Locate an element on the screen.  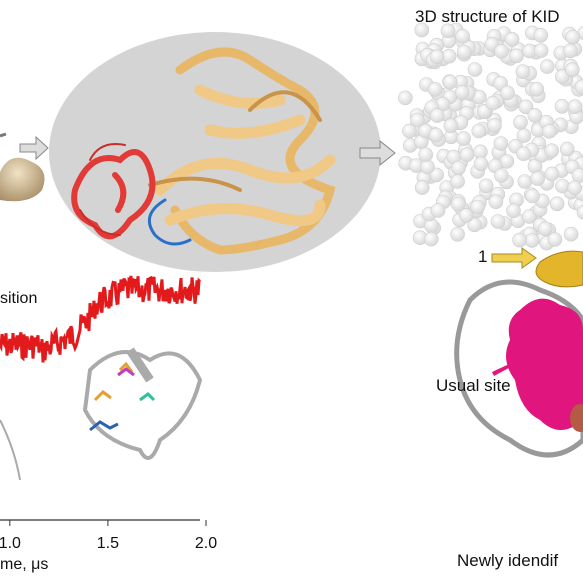
site-label: Usual site is located at coordinates (473, 385).